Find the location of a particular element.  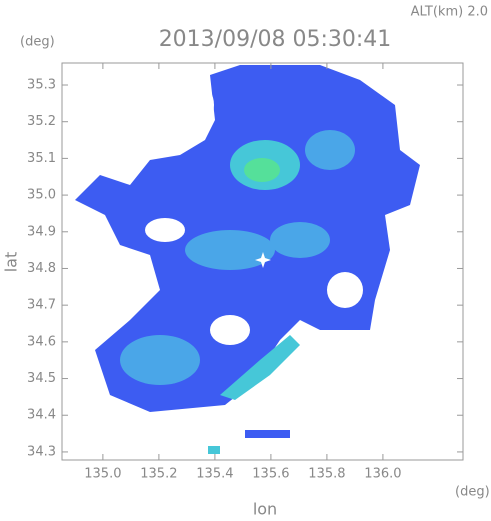

y-tick-label: 35.3 is located at coordinates (41, 85).